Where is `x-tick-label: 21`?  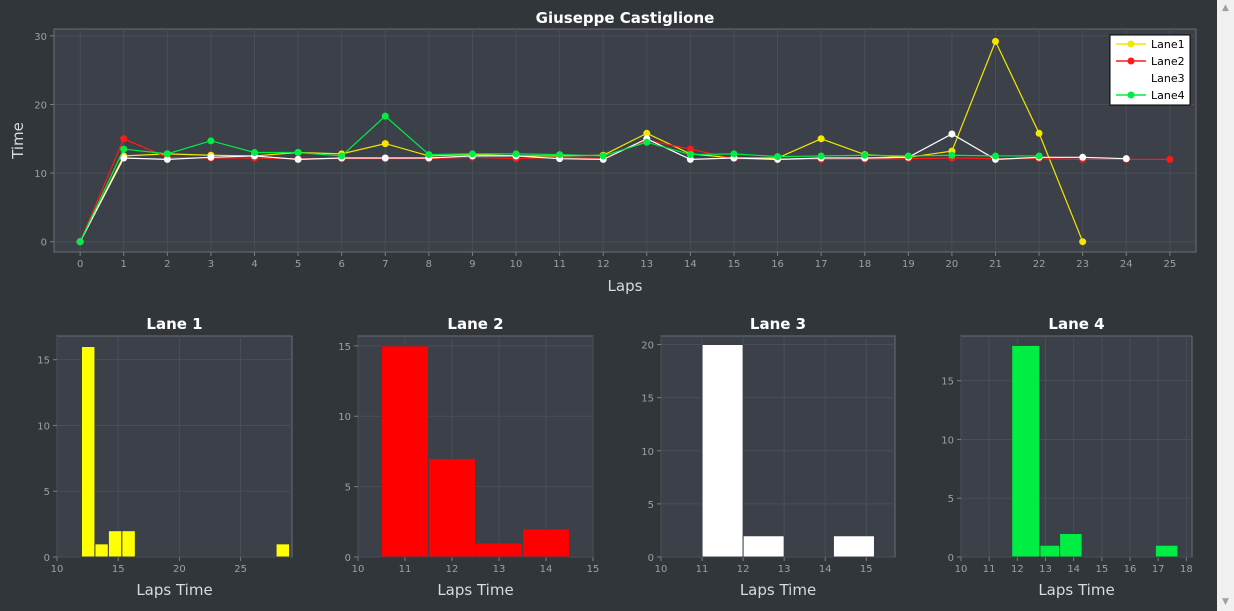 x-tick-label: 21 is located at coordinates (995, 264).